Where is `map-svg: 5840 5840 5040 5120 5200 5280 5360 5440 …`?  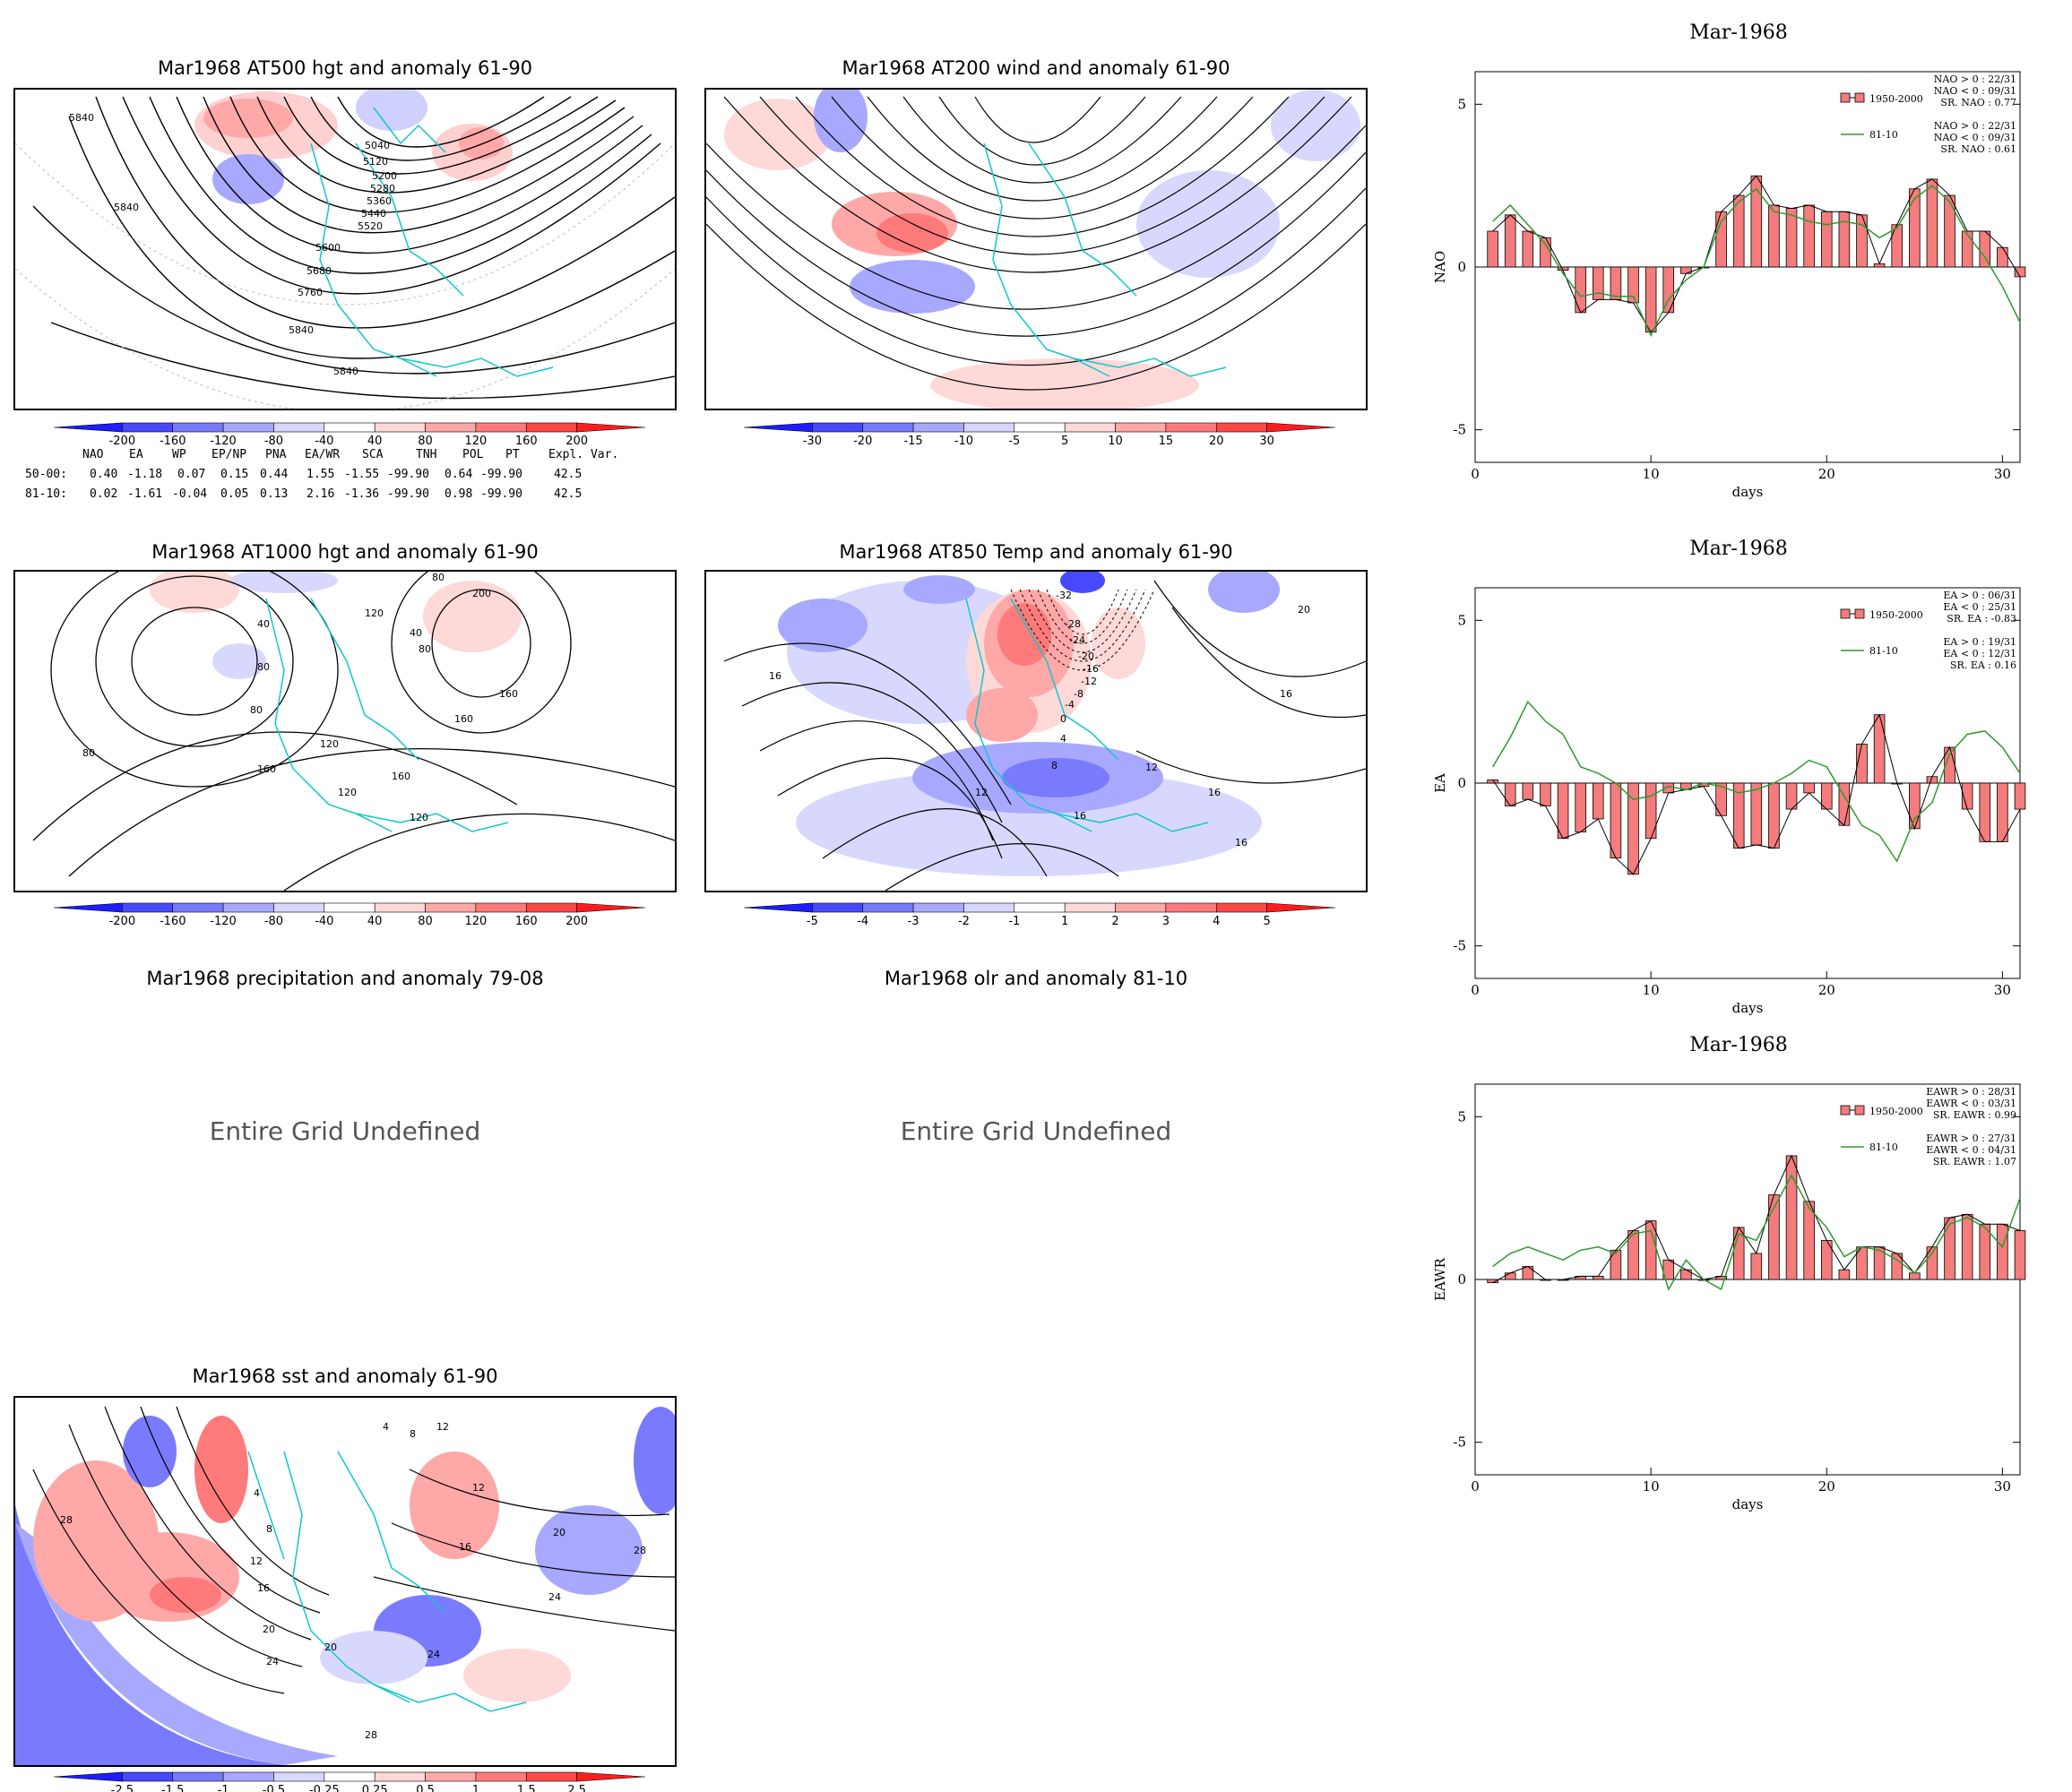
map-svg: 5840 5840 5040 5120 5200 5280 5360 5440 … is located at coordinates (345, 250).